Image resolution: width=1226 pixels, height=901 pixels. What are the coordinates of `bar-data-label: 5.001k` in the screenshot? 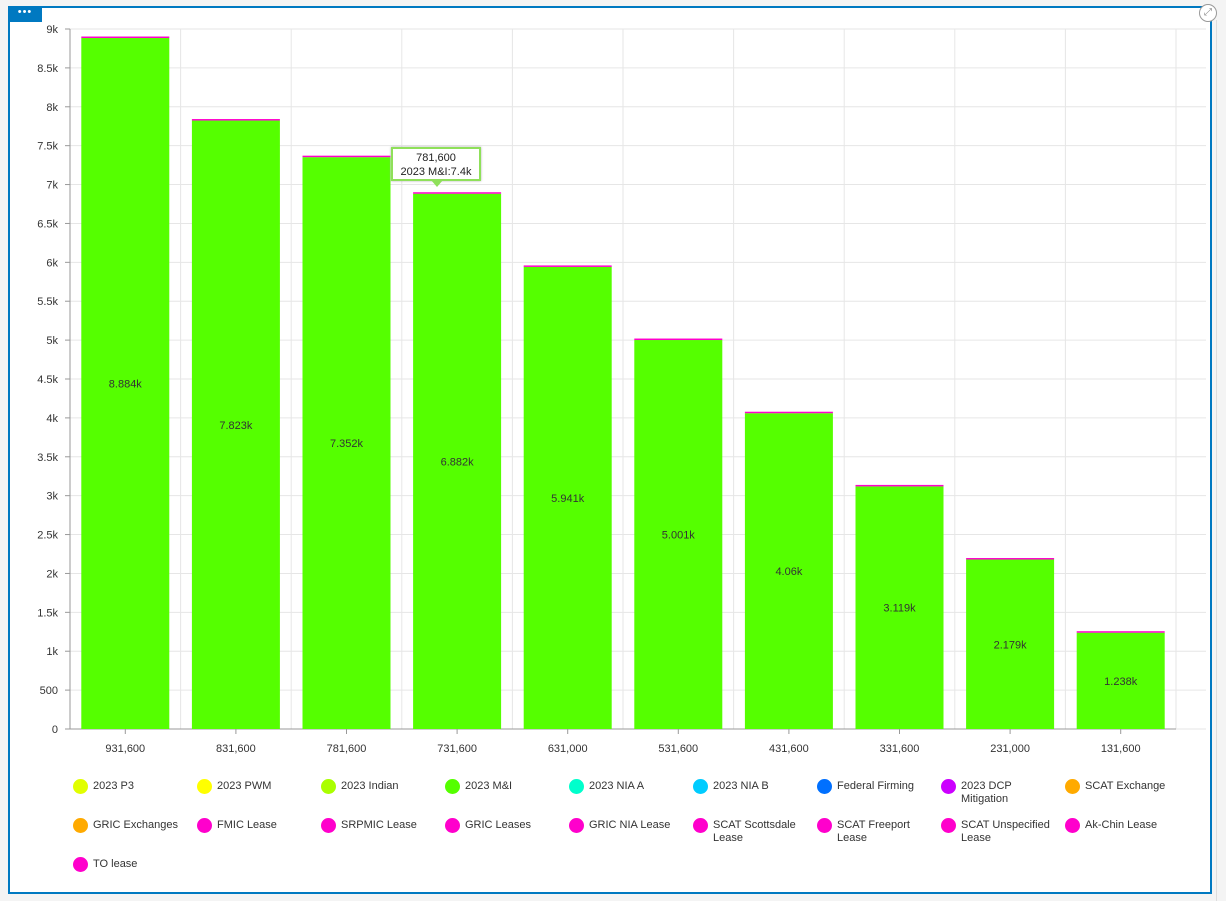 It's located at (679, 536).